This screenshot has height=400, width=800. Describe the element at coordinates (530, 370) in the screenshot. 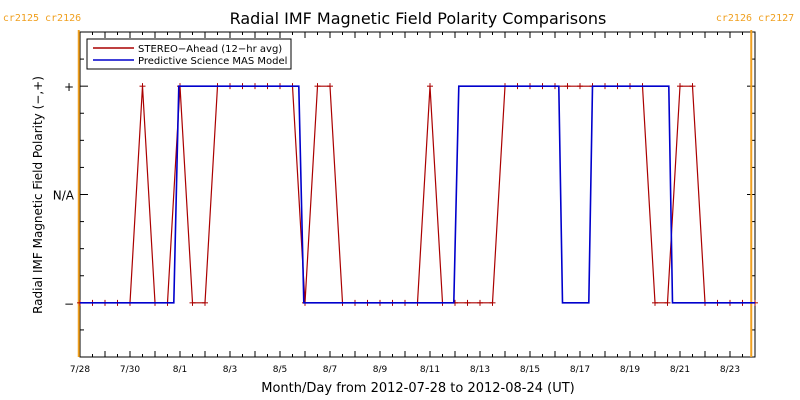

I see `x-tick-label: 8/15` at that location.